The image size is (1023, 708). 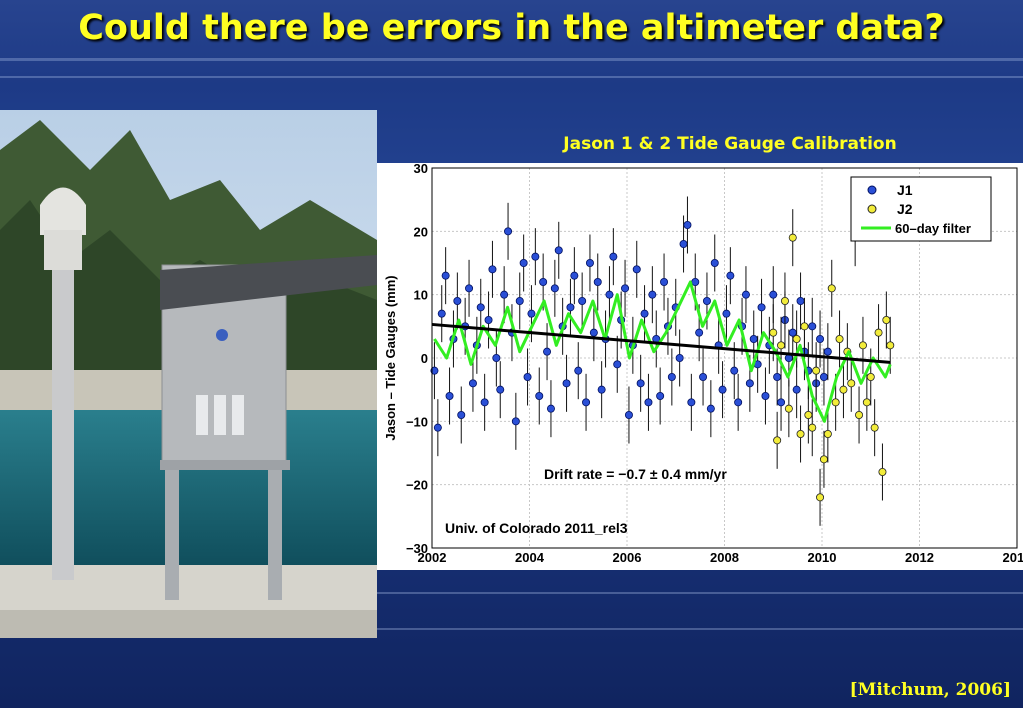 I want to click on x-tick-label: 2012, so click(x=919, y=557).